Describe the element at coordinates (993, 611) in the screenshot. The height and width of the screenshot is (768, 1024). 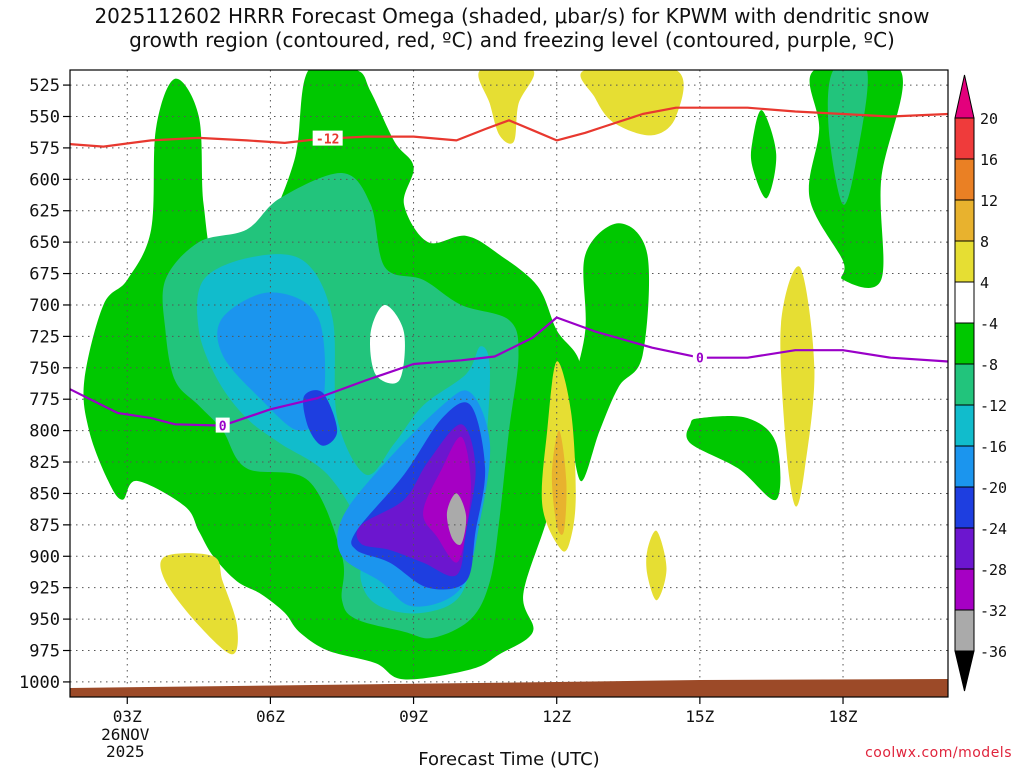
I see `colorbar-label: -32` at that location.